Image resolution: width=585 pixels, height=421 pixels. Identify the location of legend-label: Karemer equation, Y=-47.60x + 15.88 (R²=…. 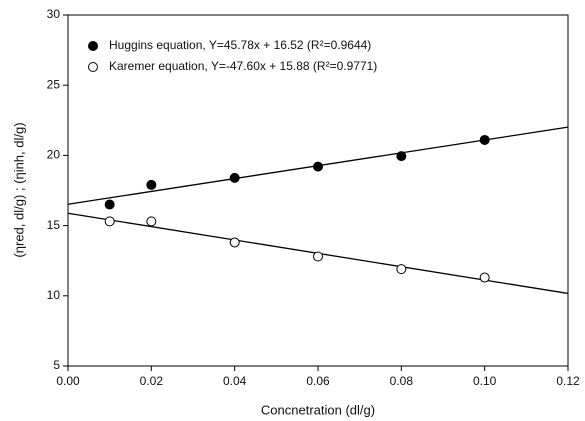
(243, 66).